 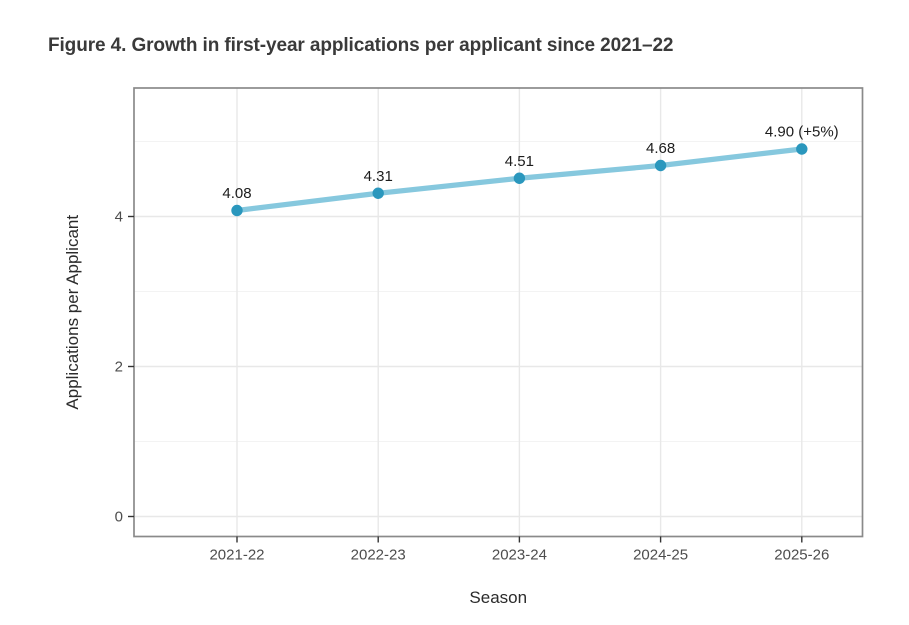 I want to click on y-axis: 0 2 4, so click(x=124, y=367).